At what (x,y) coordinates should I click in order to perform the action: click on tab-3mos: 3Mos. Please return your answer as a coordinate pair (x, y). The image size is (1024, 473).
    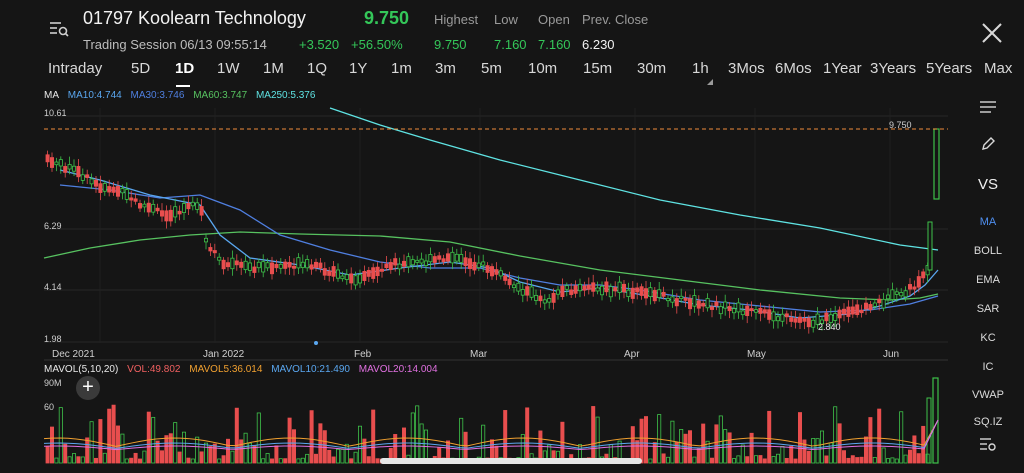
    Looking at the image, I should click on (746, 68).